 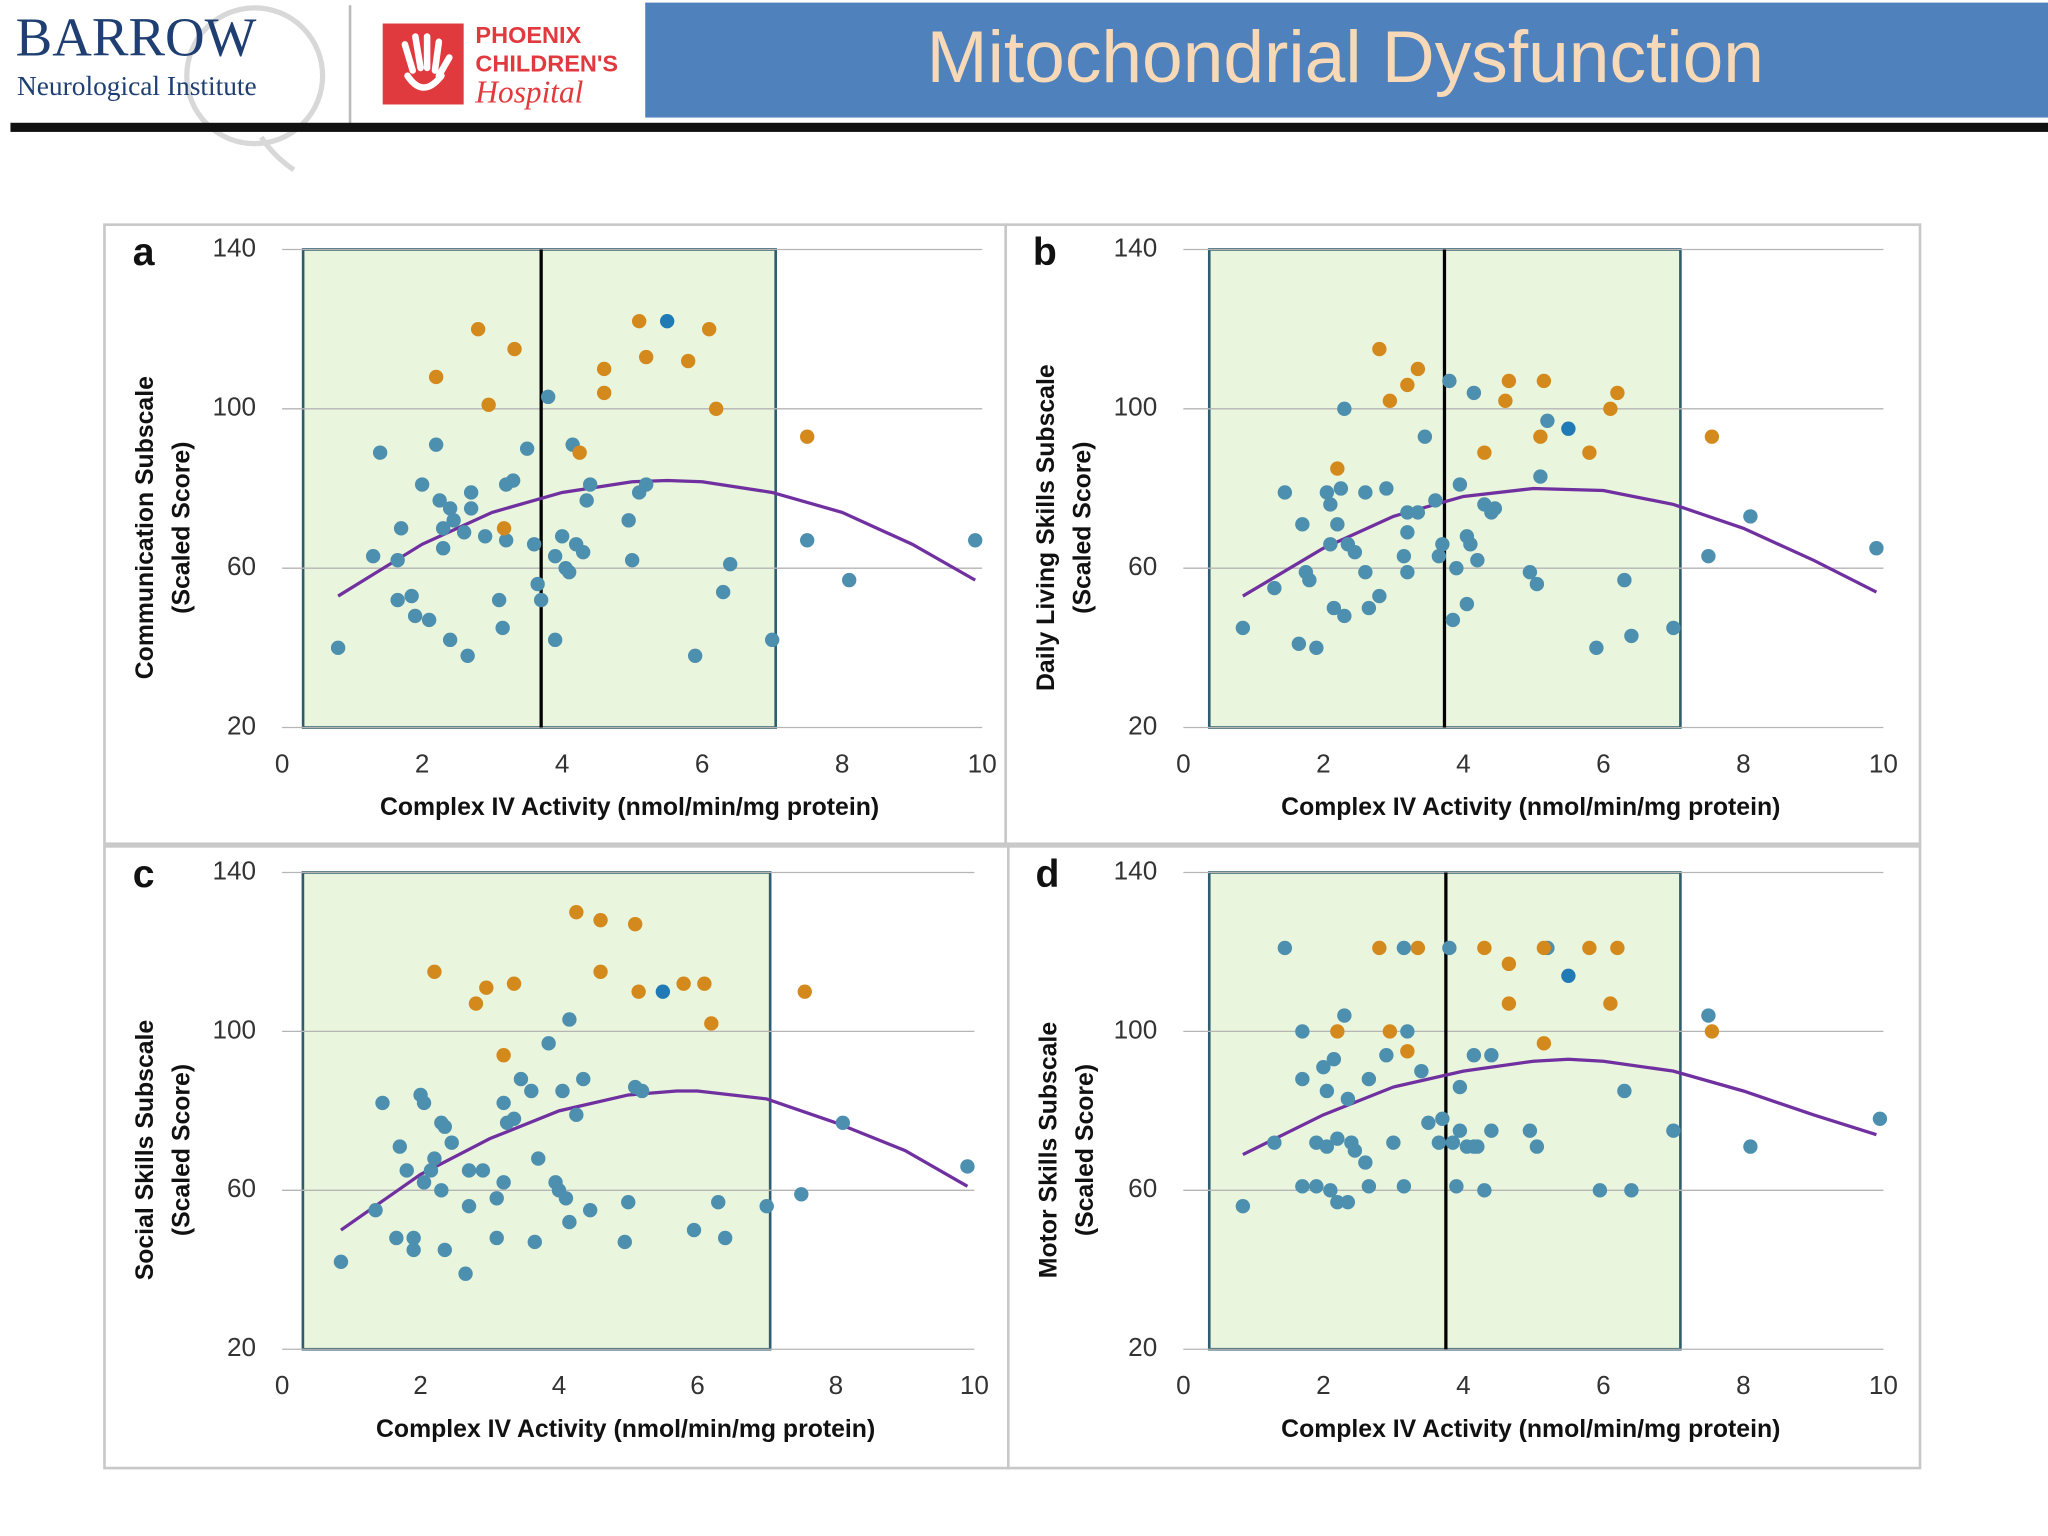 What do you see at coordinates (234, 1029) in the screenshot?
I see `y-tick-label: 100` at bounding box center [234, 1029].